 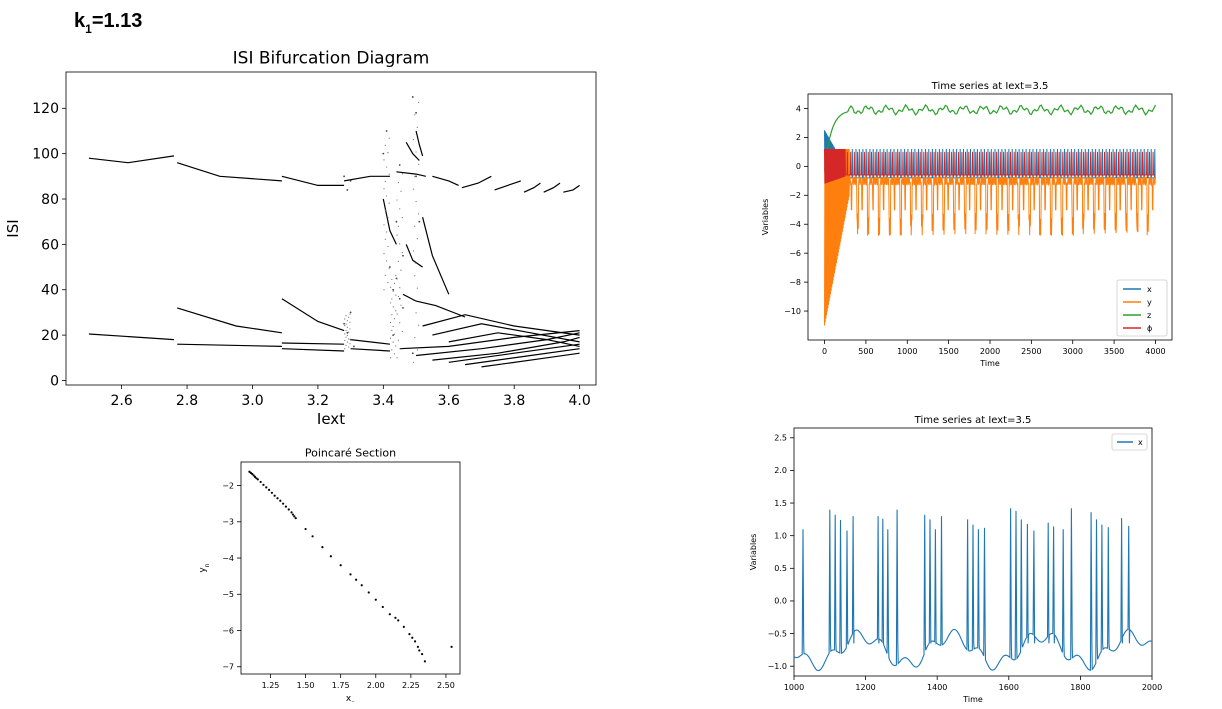 I want to click on x-tick-label: 4.0, so click(x=580, y=401).